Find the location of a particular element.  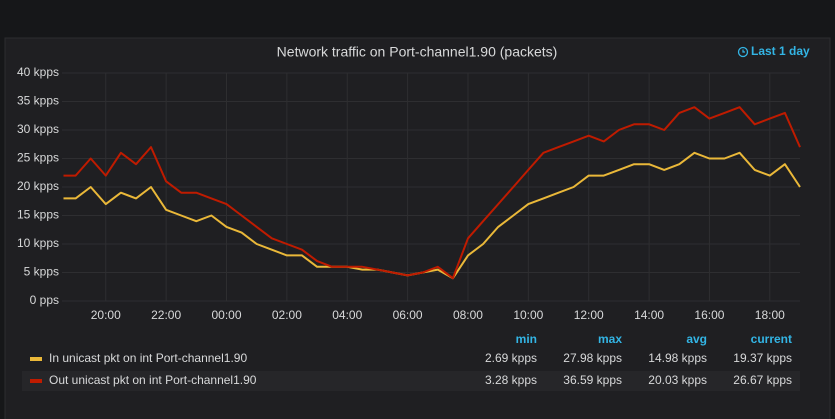

time-range: Last 1 day is located at coordinates (774, 51).